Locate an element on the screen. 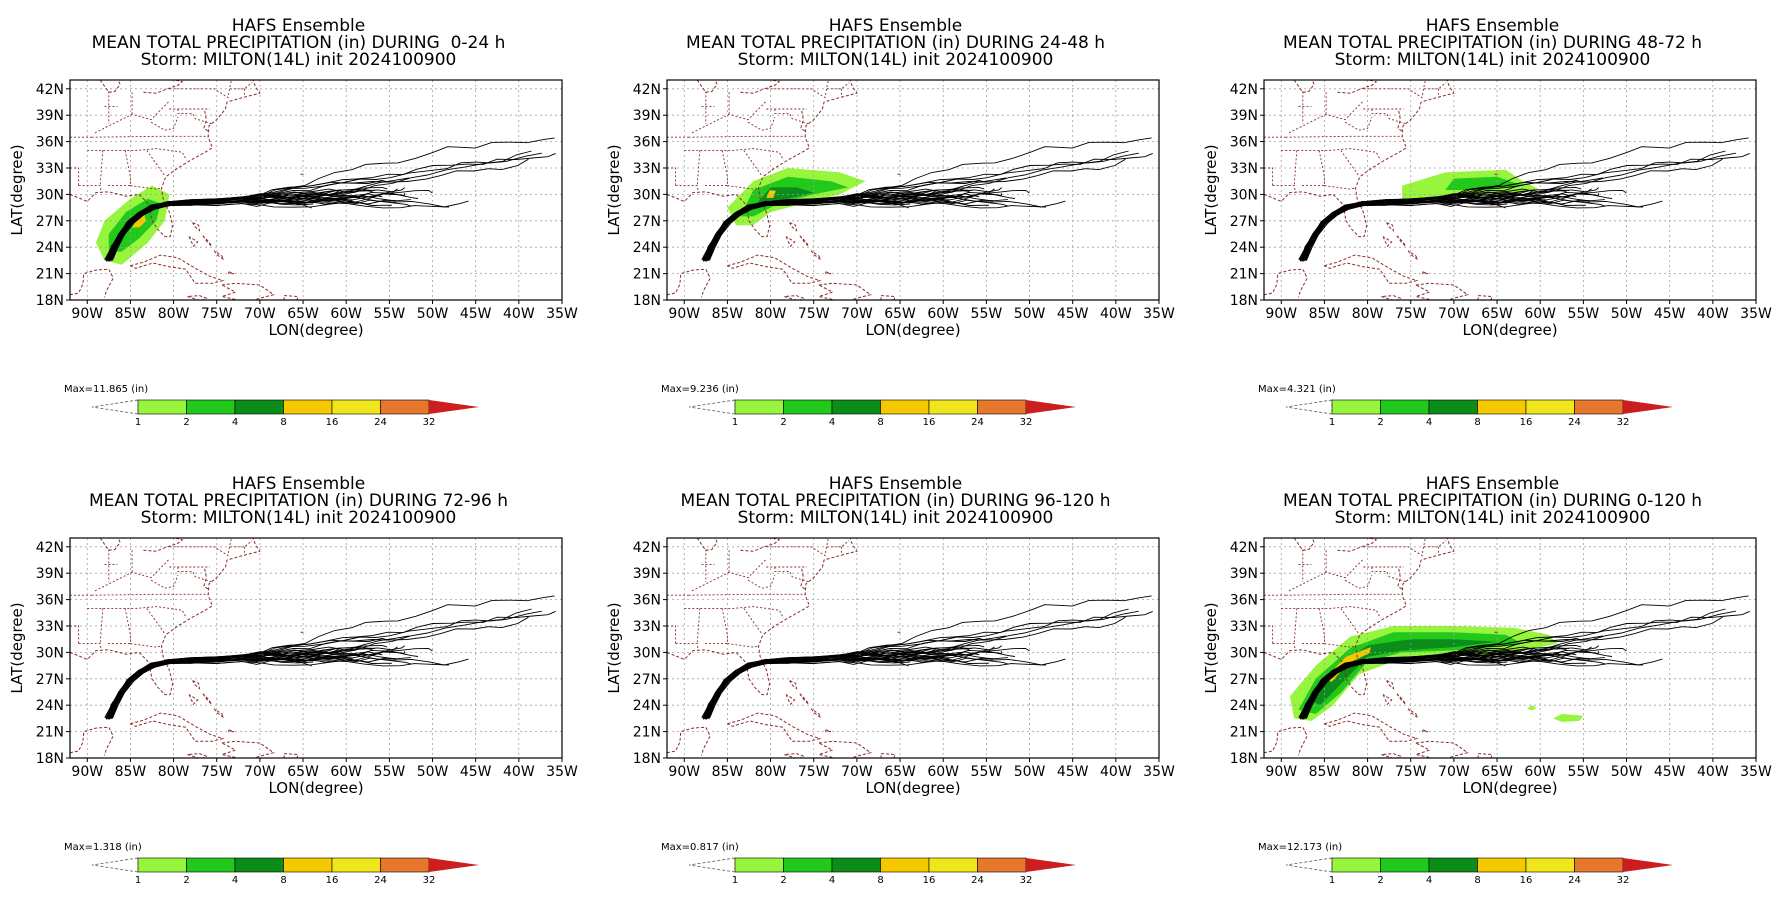 This screenshot has height=916, width=1791. lon-tick-label: 65W is located at coordinates (303, 314).